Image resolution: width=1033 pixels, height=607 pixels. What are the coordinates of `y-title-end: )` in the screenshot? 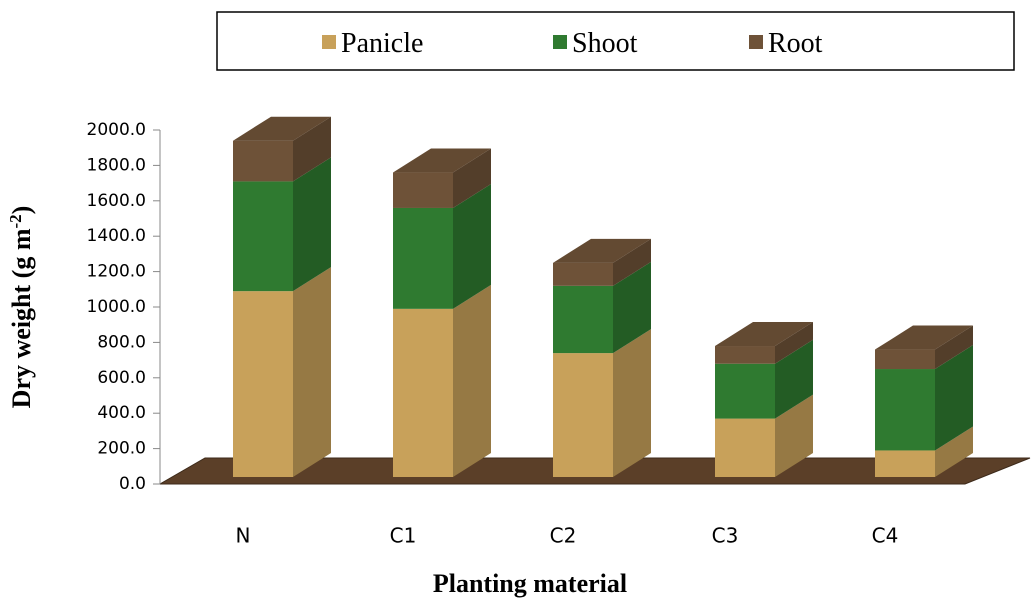 It's located at (21, 210).